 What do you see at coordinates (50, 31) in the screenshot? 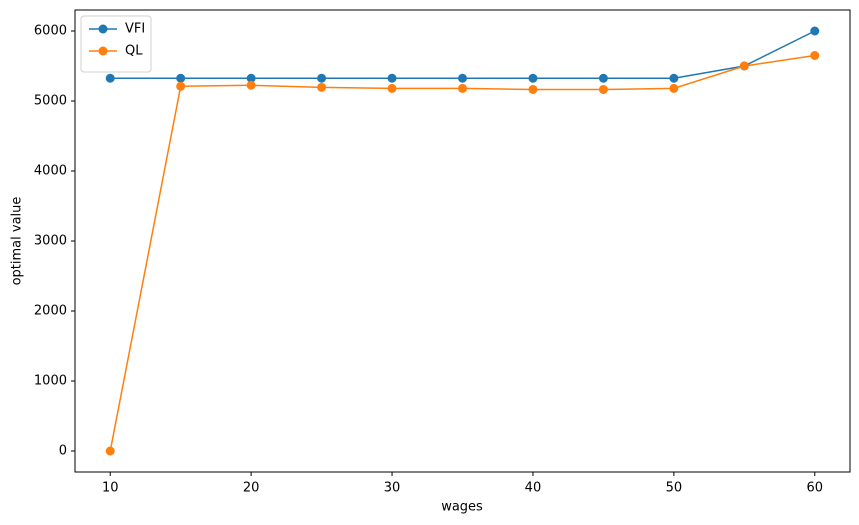
I see `y-tick-label: 6000` at bounding box center [50, 31].